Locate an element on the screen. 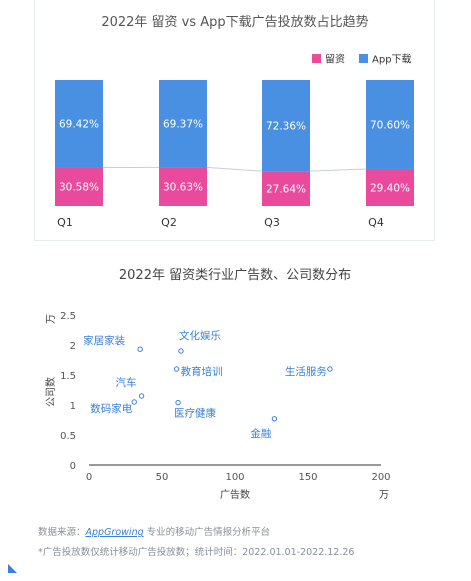 The height and width of the screenshot is (581, 471). label-leads-Q1: 30.58% is located at coordinates (79, 188).